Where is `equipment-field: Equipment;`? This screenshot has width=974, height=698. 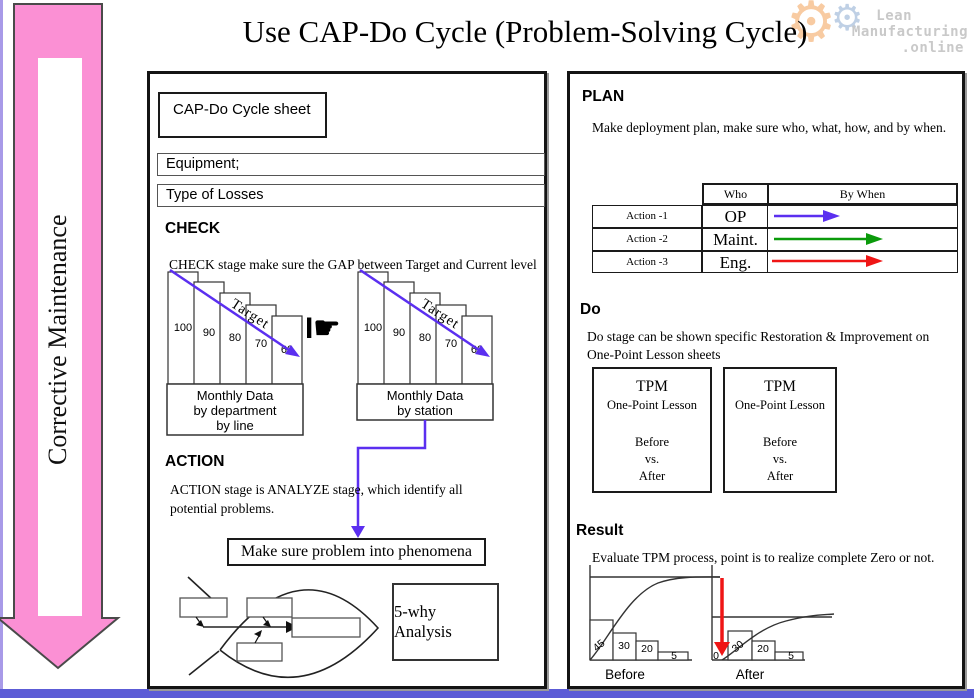
equipment-field: Equipment; is located at coordinates (351, 164).